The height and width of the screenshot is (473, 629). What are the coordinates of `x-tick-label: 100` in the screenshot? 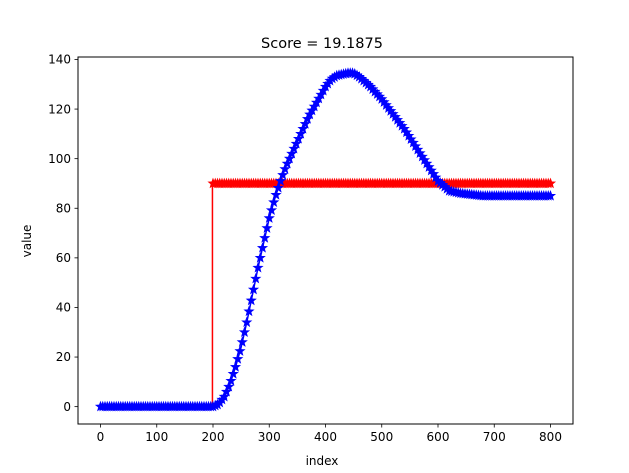 It's located at (156, 437).